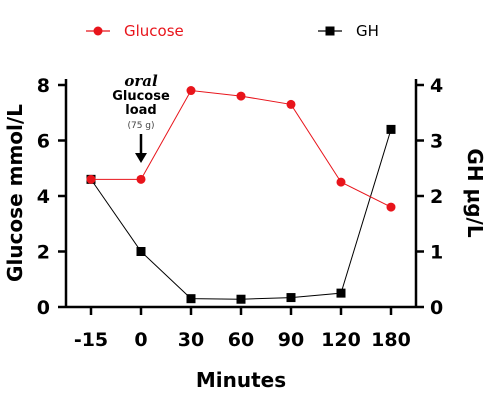 The image size is (490, 411). What do you see at coordinates (140, 340) in the screenshot?
I see `x-tick-label: 0` at bounding box center [140, 340].